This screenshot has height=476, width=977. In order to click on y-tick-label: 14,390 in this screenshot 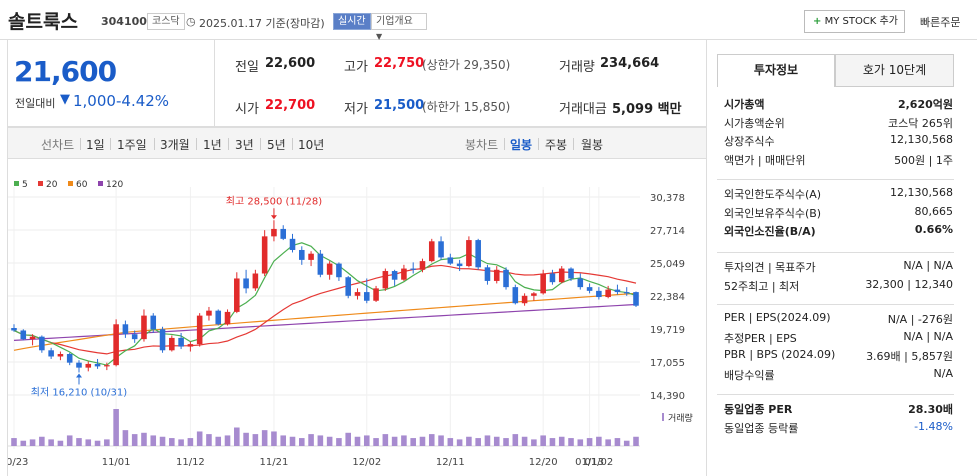, I will do `click(667, 396)`.